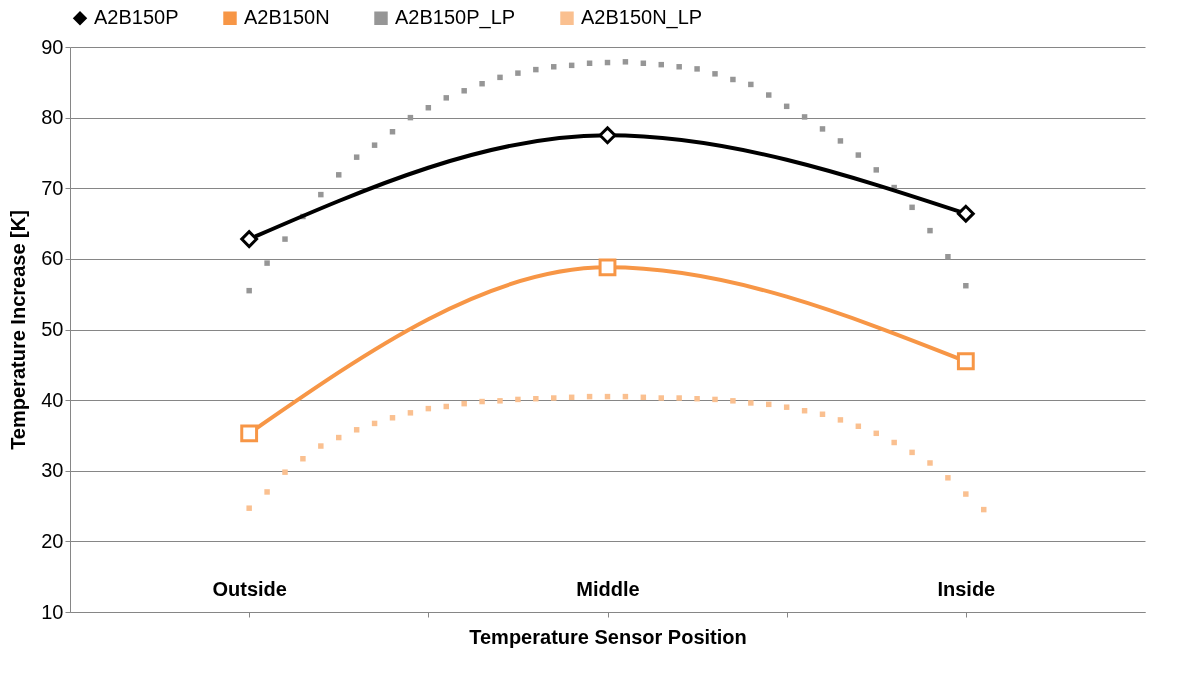  What do you see at coordinates (52, 399) in the screenshot?
I see `y-tick-label: 40` at bounding box center [52, 399].